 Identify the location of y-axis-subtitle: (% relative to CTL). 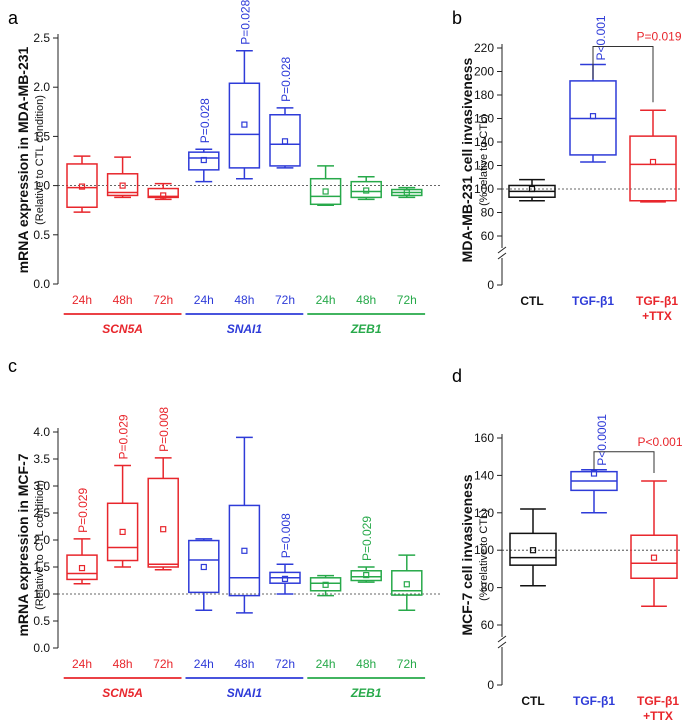
(484, 160).